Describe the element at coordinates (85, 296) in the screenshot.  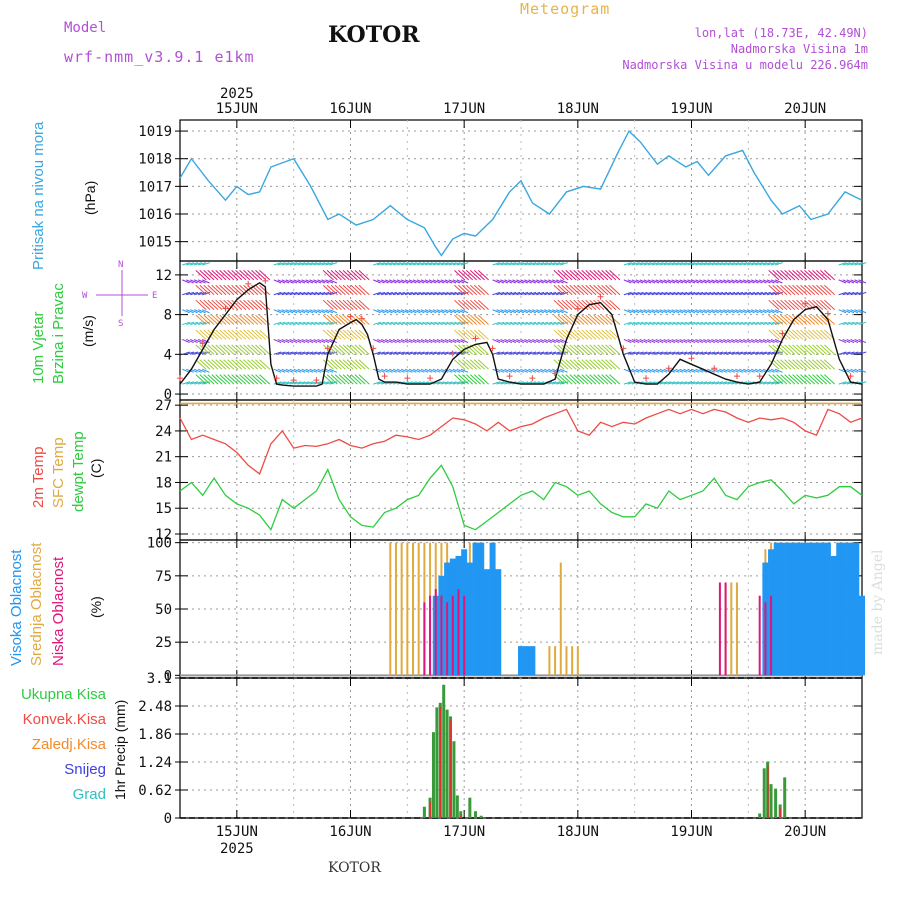
I see `compass-w: W` at that location.